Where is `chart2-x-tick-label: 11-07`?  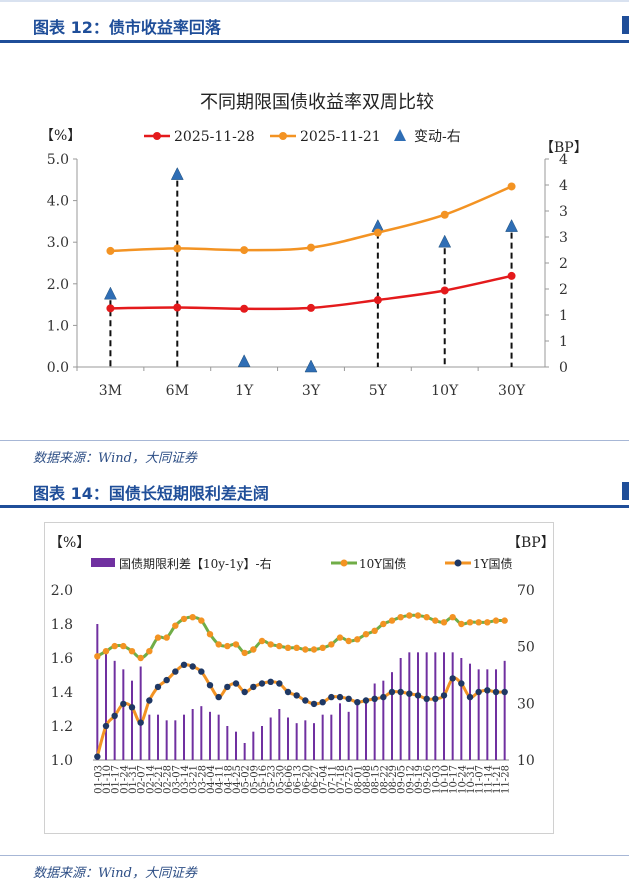
chart2-x-tick-label: 11-07 is located at coordinates (480, 779).